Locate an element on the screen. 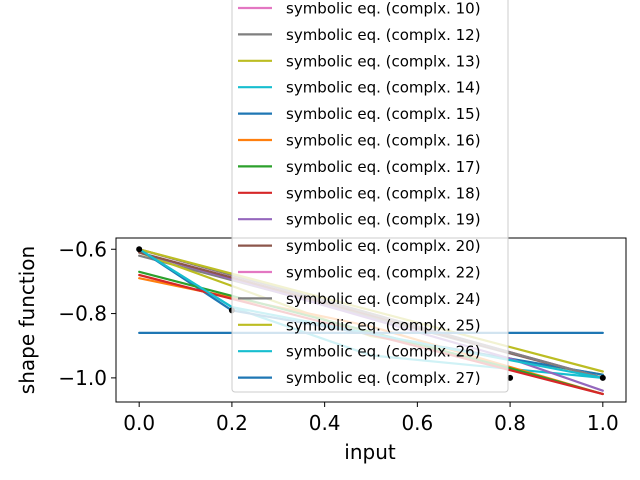 This screenshot has width=640, height=480. legend-label: symbolic eq. (complx. 27) is located at coordinates (383, 378).